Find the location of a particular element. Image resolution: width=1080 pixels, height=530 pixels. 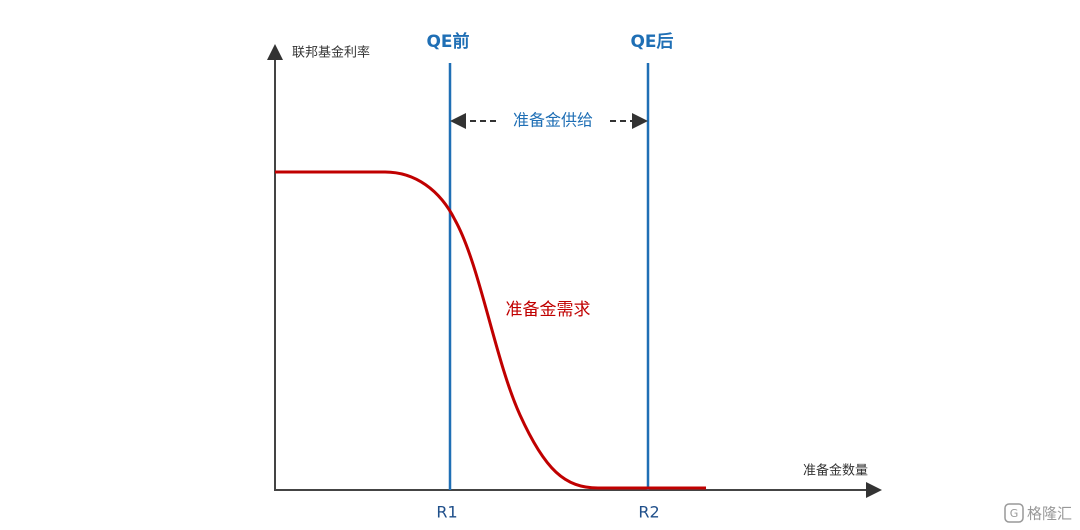

y-axis-label: 联邦基金利率 is located at coordinates (331, 53).